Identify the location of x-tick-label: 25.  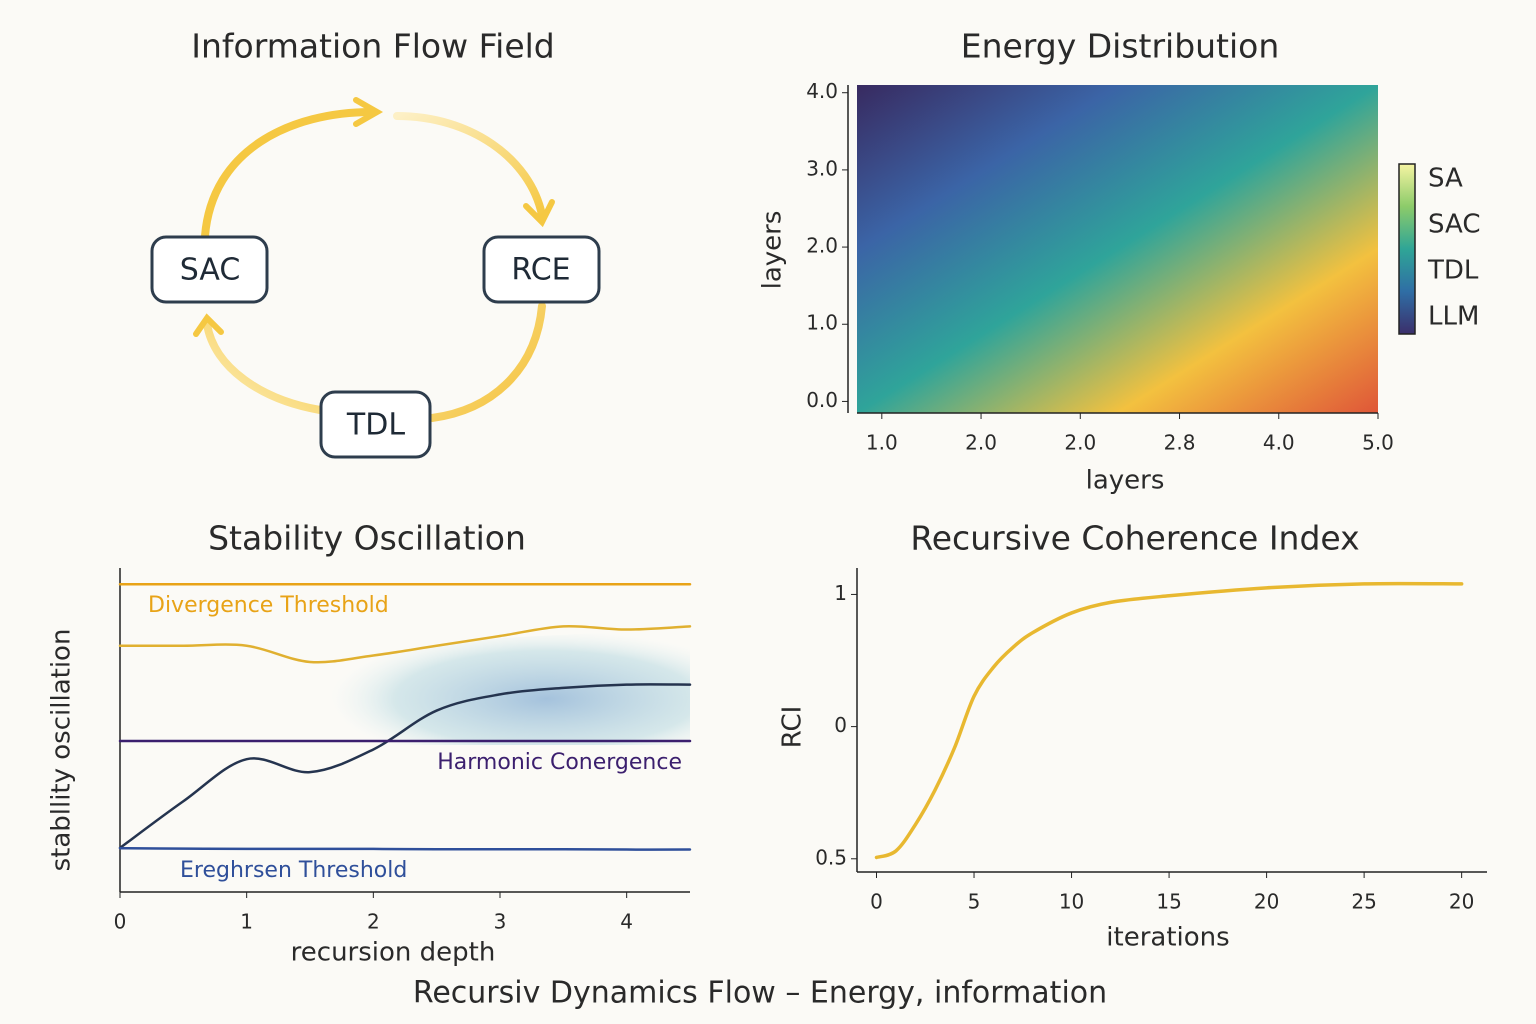
(1363, 902).